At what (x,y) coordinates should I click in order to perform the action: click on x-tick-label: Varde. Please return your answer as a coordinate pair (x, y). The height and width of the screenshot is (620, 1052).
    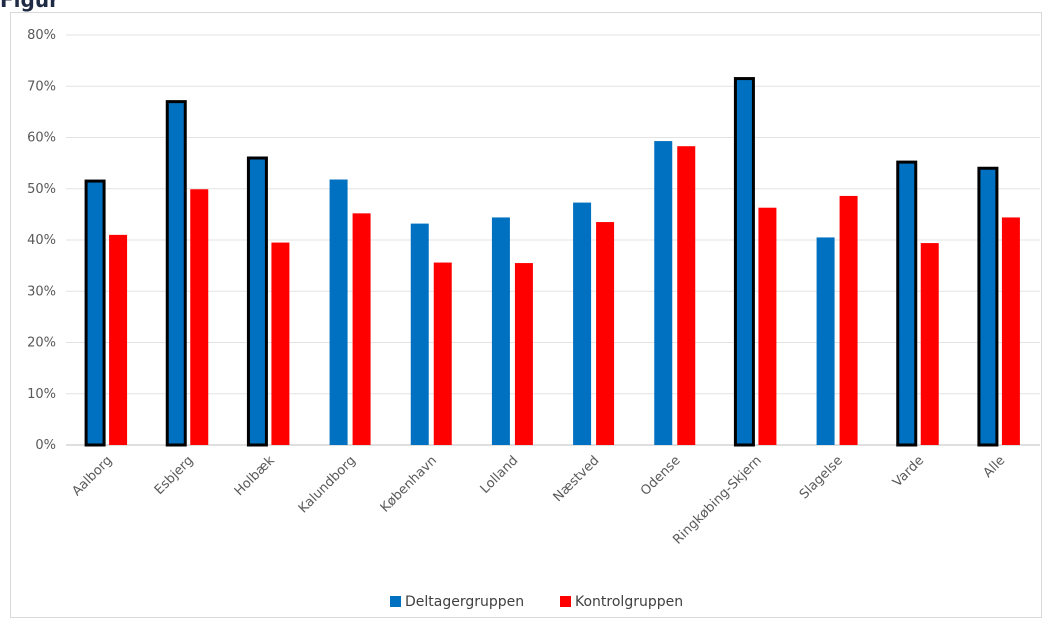
    Looking at the image, I should click on (908, 471).